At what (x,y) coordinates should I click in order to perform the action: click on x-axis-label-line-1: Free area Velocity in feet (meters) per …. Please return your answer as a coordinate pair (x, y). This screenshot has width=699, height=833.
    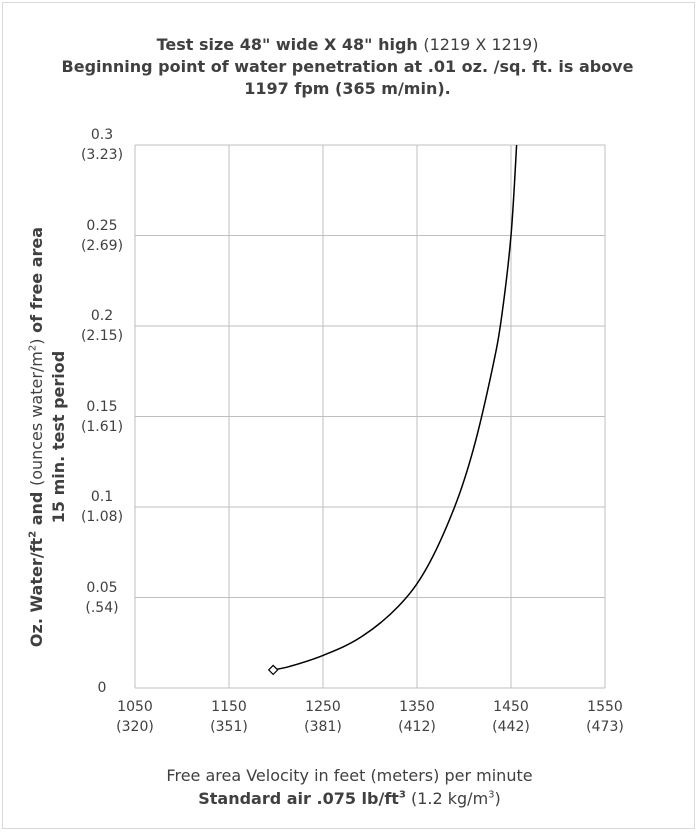
    Looking at the image, I should click on (349, 775).